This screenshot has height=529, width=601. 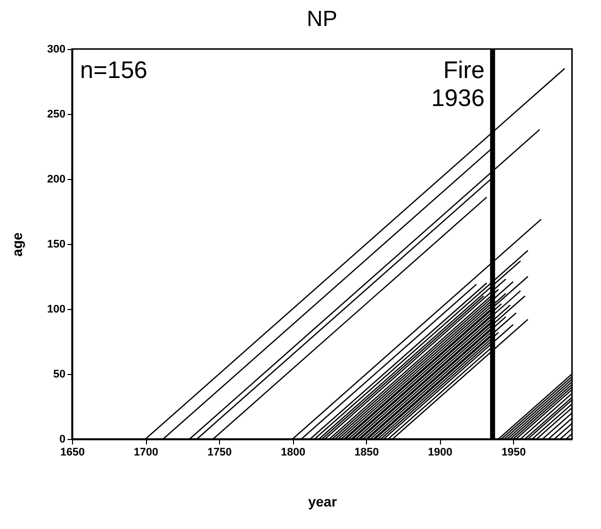 I want to click on x-tick-label: 1950, so click(x=513, y=452).